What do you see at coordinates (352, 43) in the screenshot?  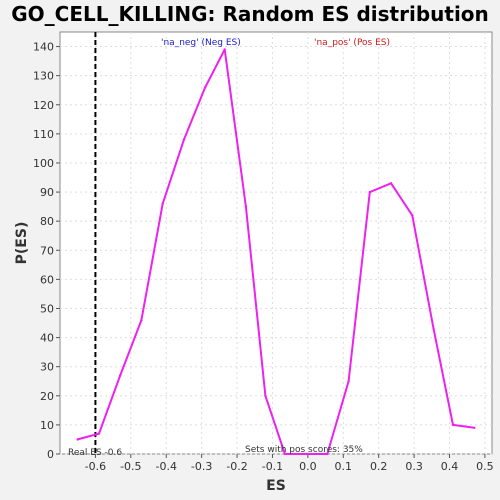 I see `annotation-pos-es: 'na_pos' (Pos ES)` at bounding box center [352, 43].